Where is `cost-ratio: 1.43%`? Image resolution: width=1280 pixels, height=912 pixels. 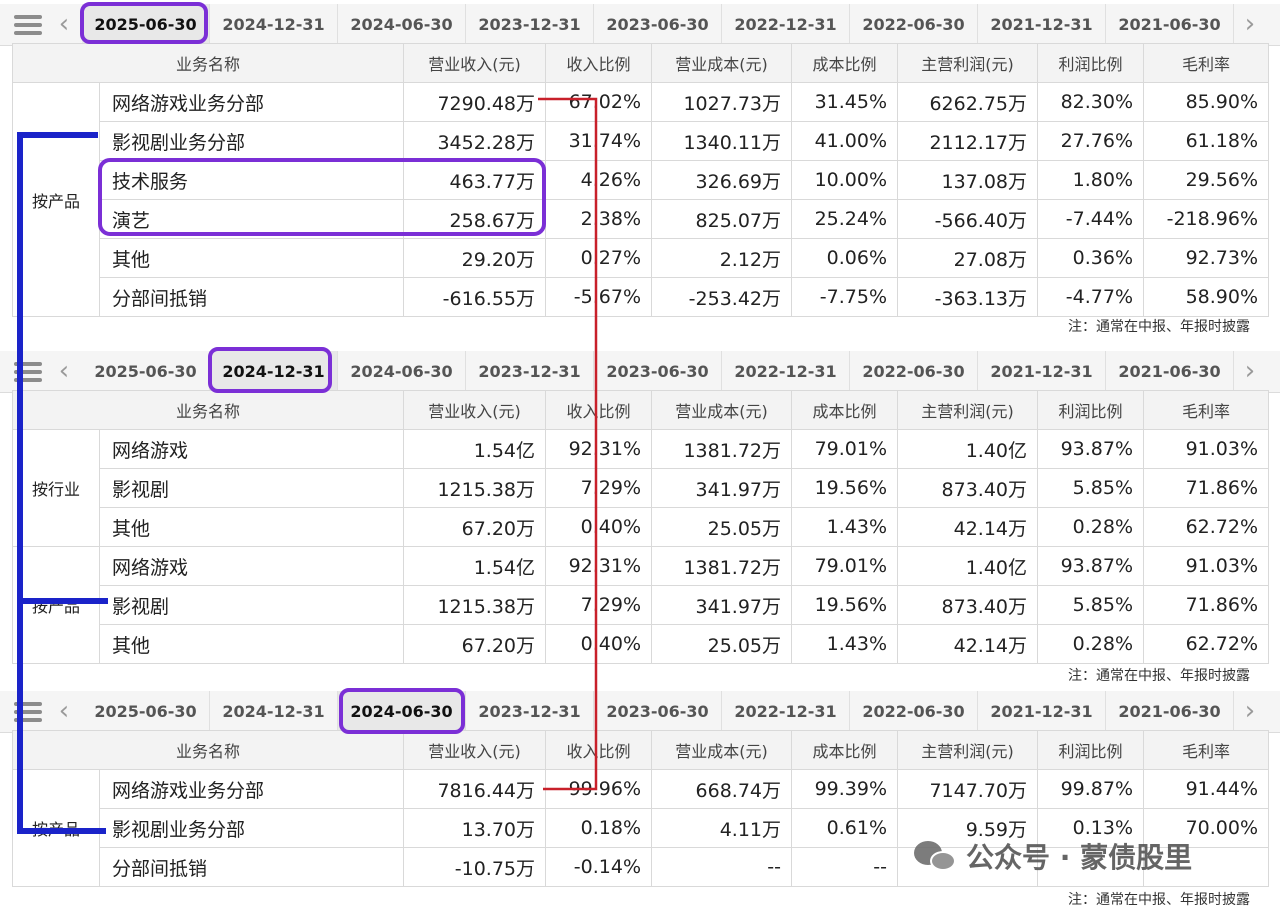 cost-ratio: 1.43% is located at coordinates (845, 644).